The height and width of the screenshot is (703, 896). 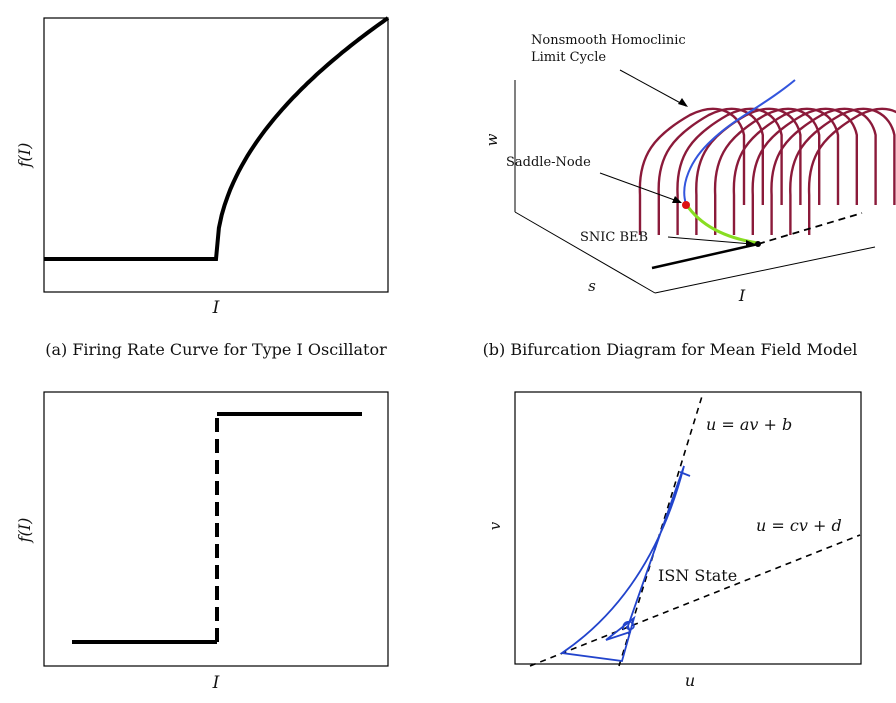 I want to click on panel-c-xlabel: I, so click(x=216, y=683).